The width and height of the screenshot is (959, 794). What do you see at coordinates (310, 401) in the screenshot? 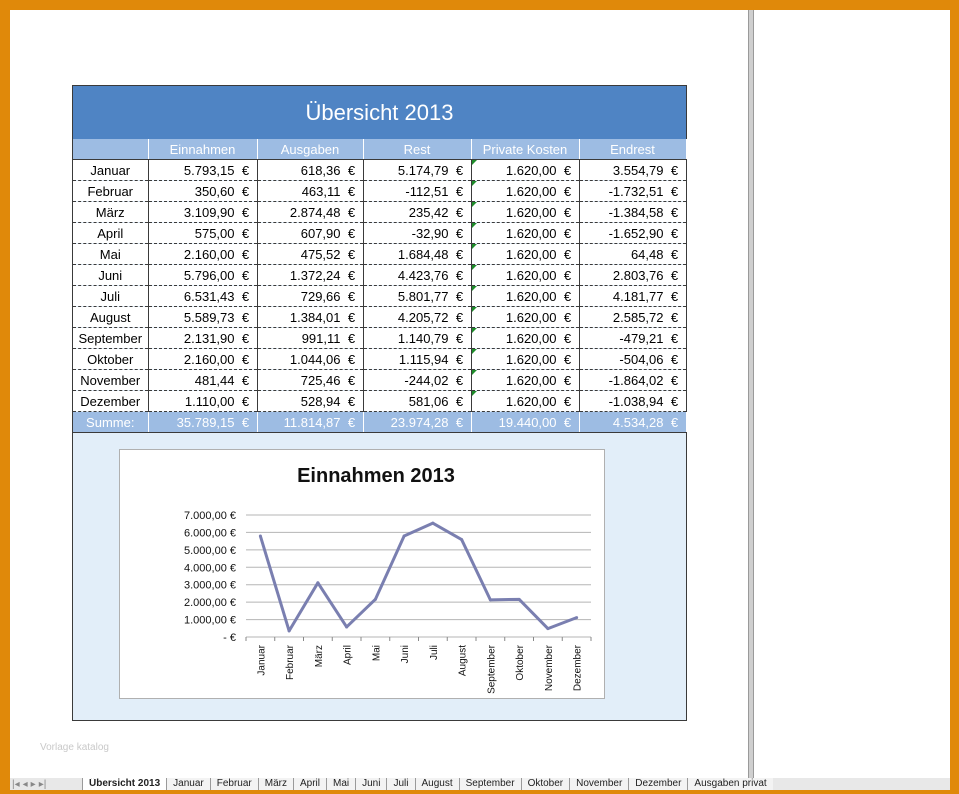
I see `value-cell: 528,94 €` at bounding box center [310, 401].